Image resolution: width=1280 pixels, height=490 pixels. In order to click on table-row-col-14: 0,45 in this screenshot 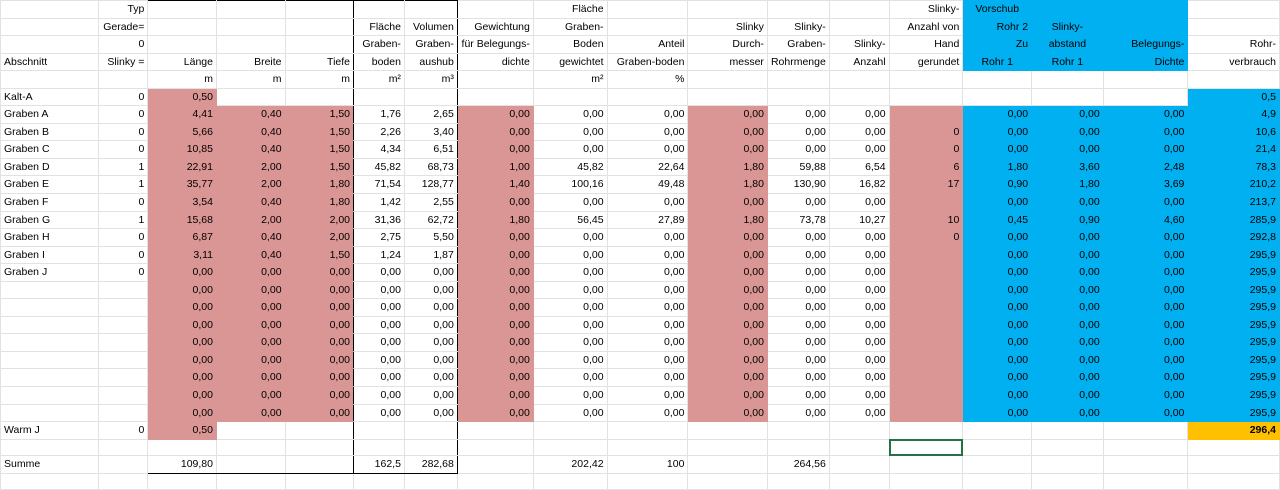, I will do `click(997, 220)`.